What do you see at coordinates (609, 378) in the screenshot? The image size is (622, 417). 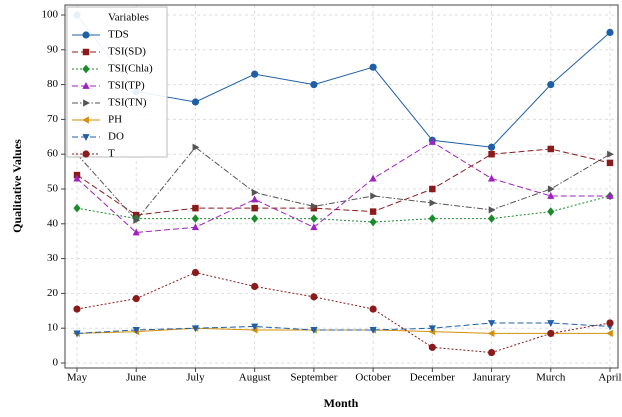 I see `x-tick-label: April` at bounding box center [609, 378].